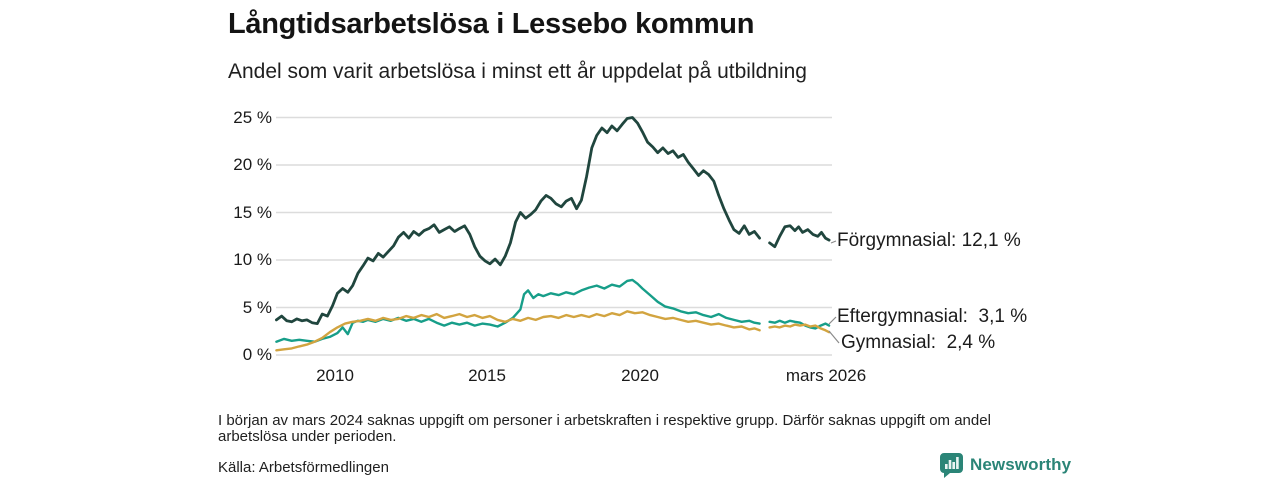  Describe the element at coordinates (932, 316) in the screenshot. I see `series-label-eftergymnasial: Eftergymnasial: 3,1 %` at that location.